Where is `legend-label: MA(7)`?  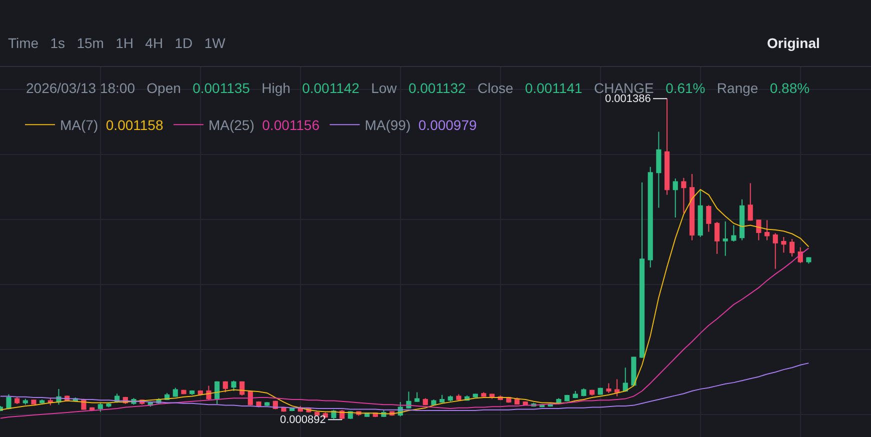
legend-label: MA(7) is located at coordinates (79, 125).